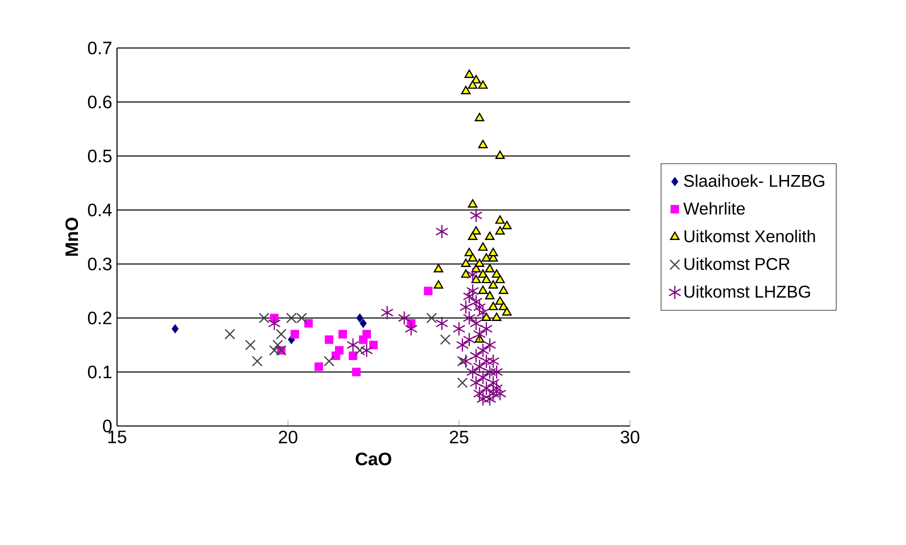 The width and height of the screenshot is (906, 545). What do you see at coordinates (459, 437) in the screenshot?
I see `x-tick-label: 25` at bounding box center [459, 437].